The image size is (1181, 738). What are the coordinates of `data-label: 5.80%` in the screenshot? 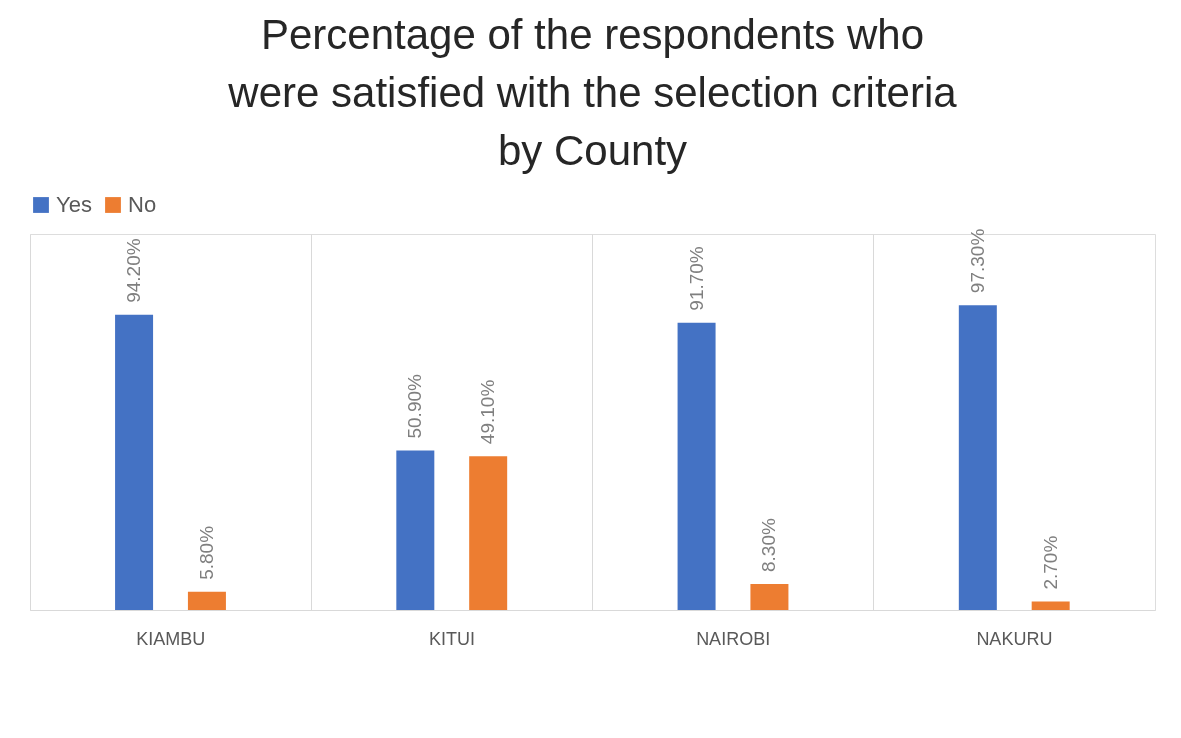 It's located at (206, 552).